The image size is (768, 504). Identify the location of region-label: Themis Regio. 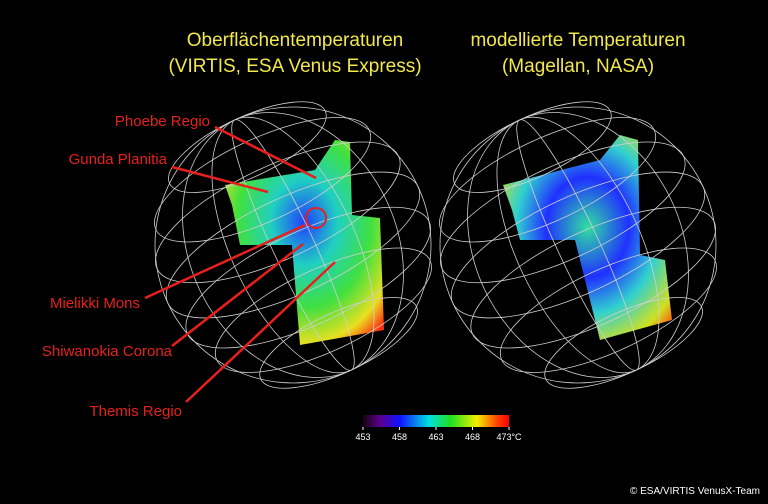
(135, 411).